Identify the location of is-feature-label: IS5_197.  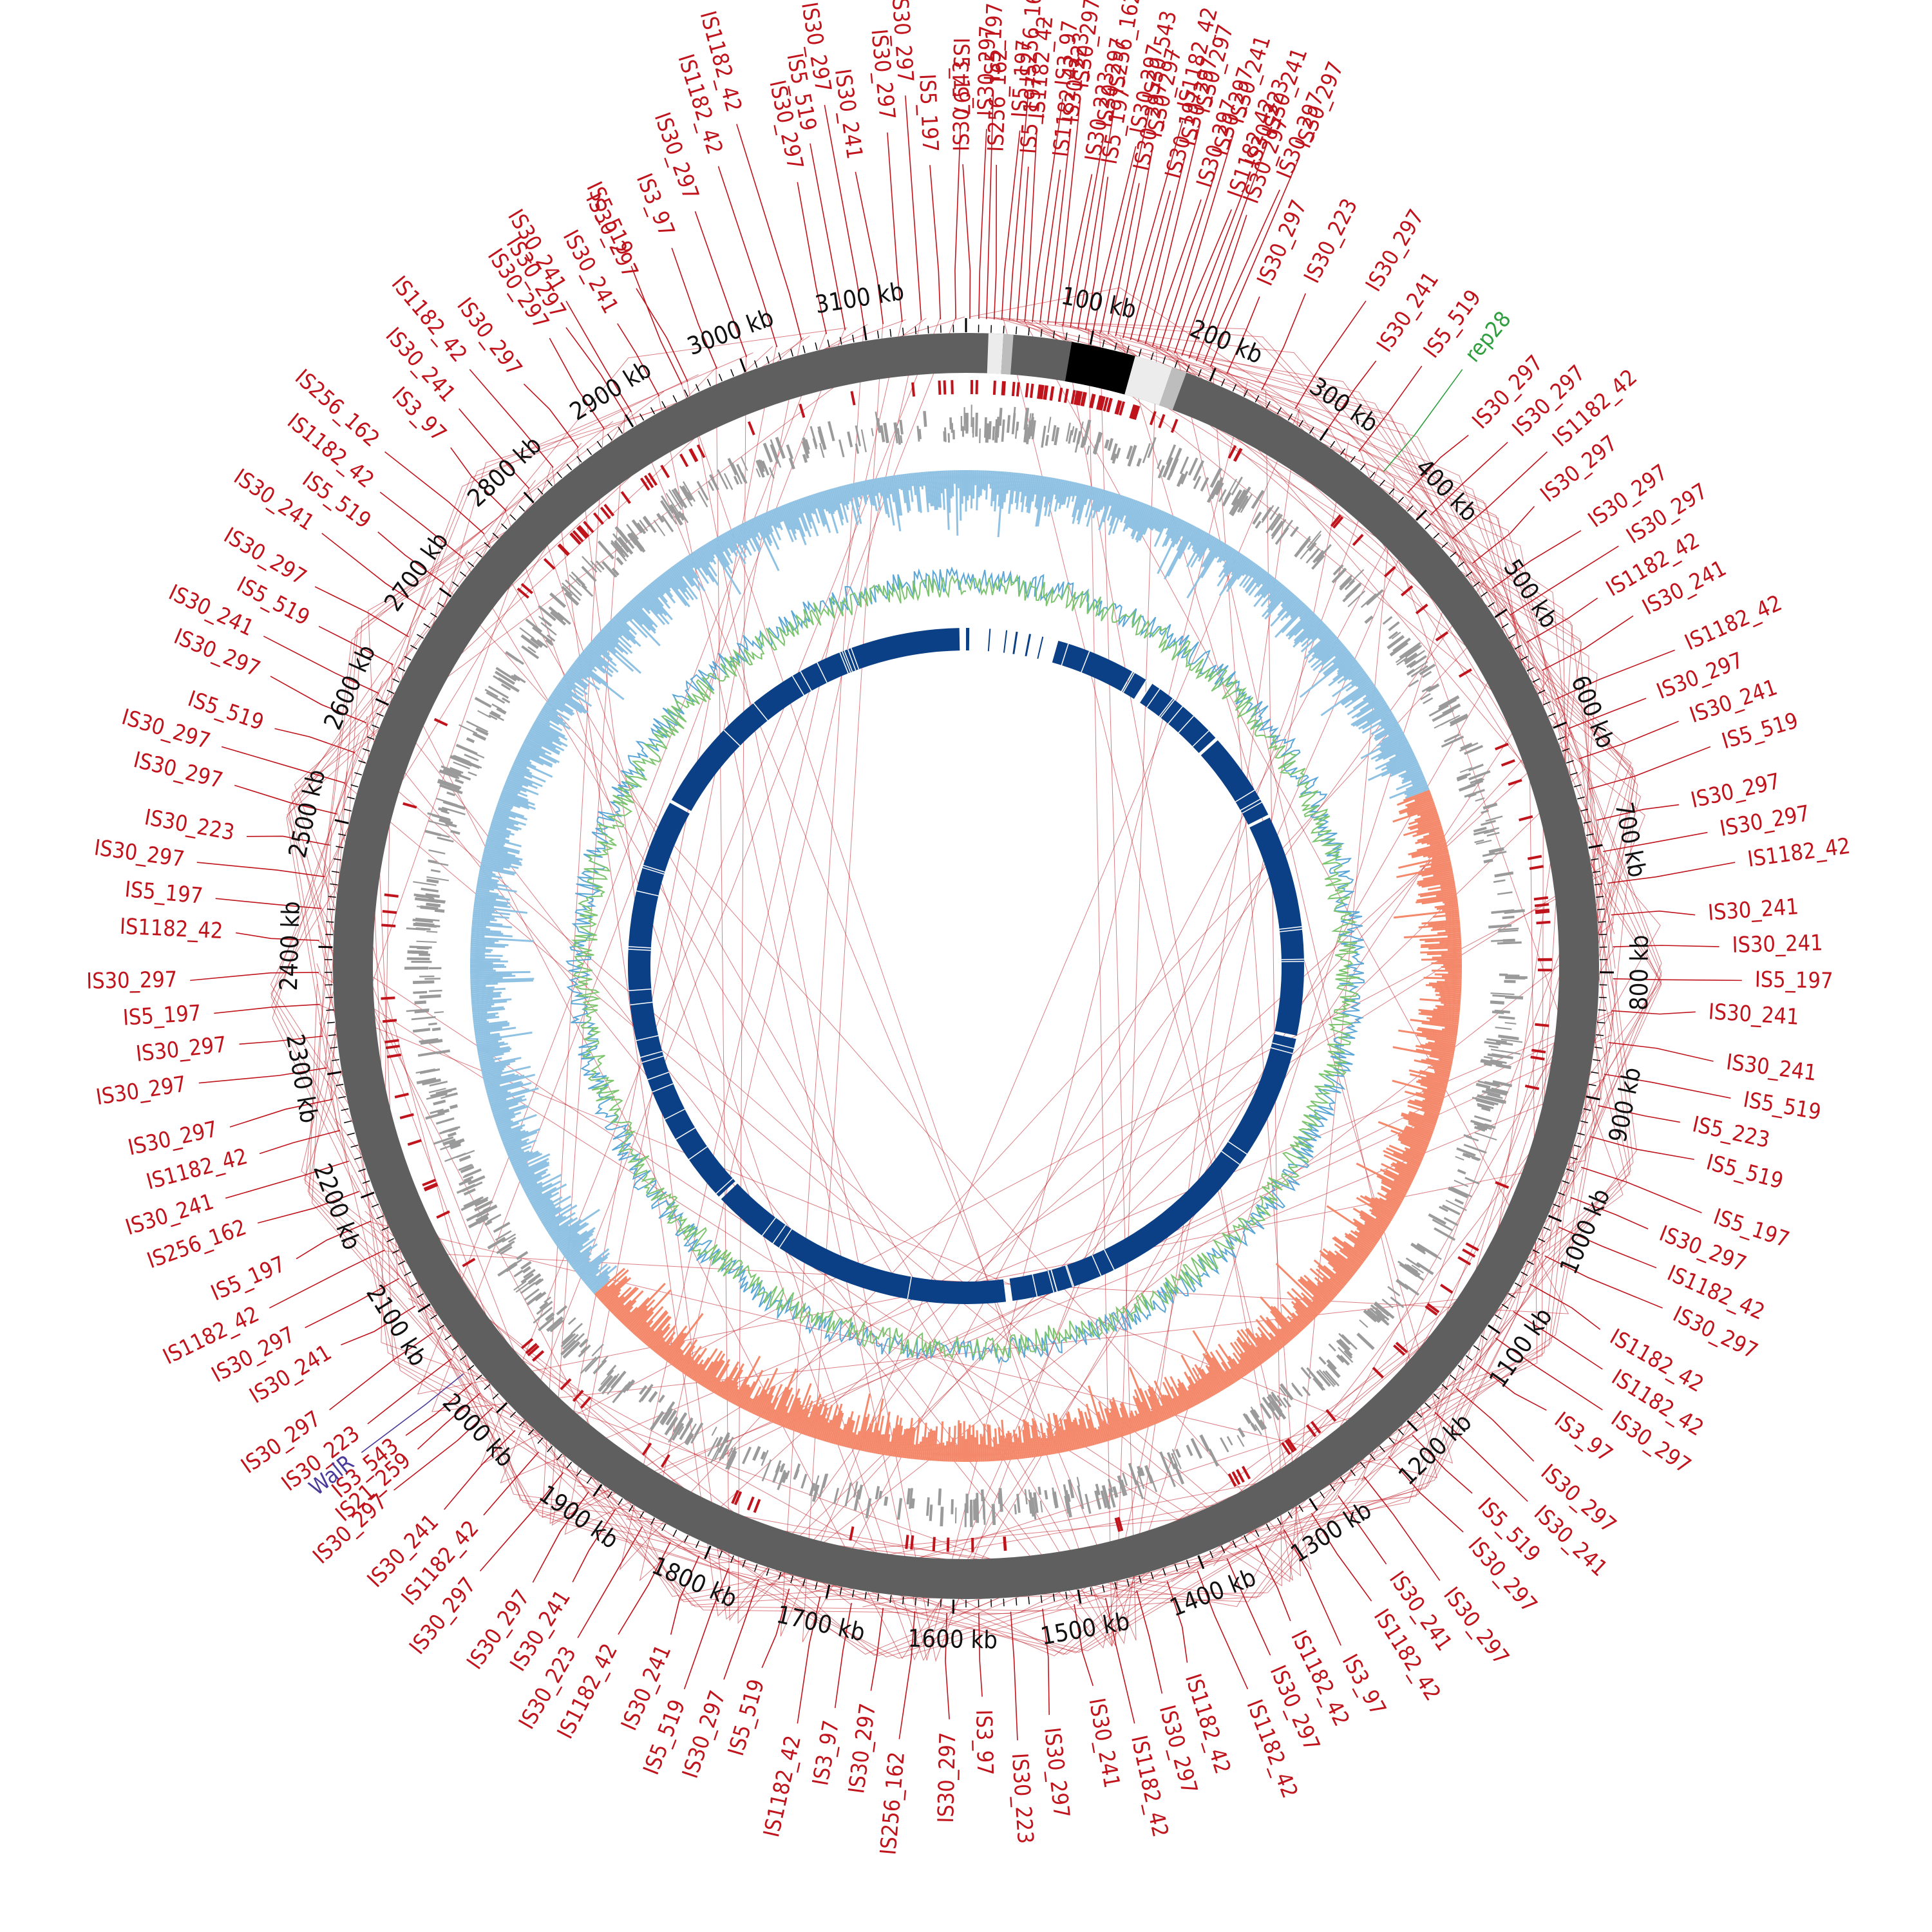
(248, 1278).